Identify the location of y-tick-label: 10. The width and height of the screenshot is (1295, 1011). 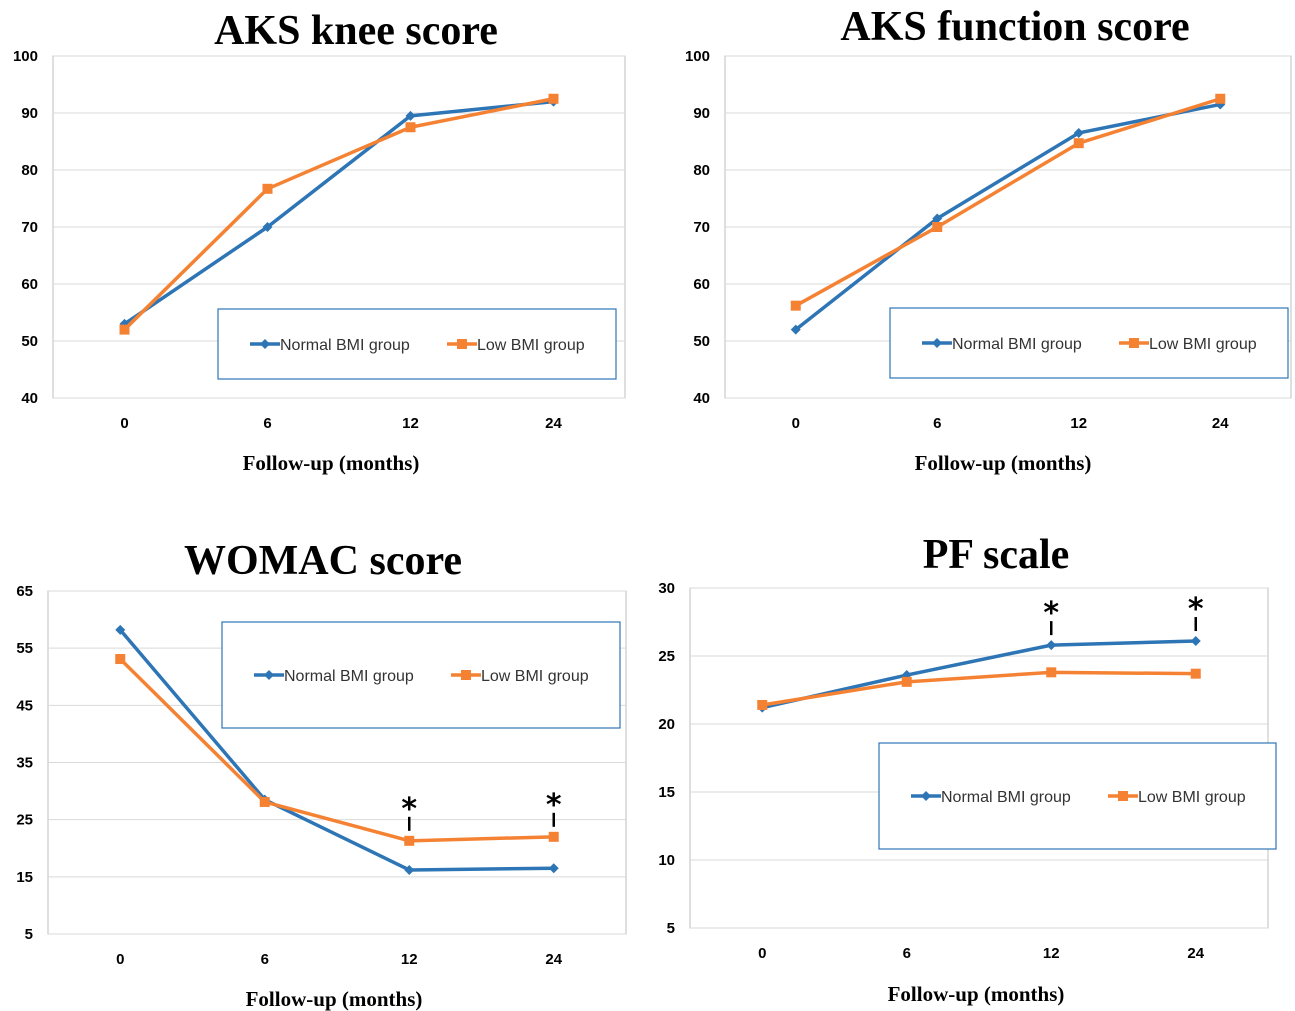
(666, 860).